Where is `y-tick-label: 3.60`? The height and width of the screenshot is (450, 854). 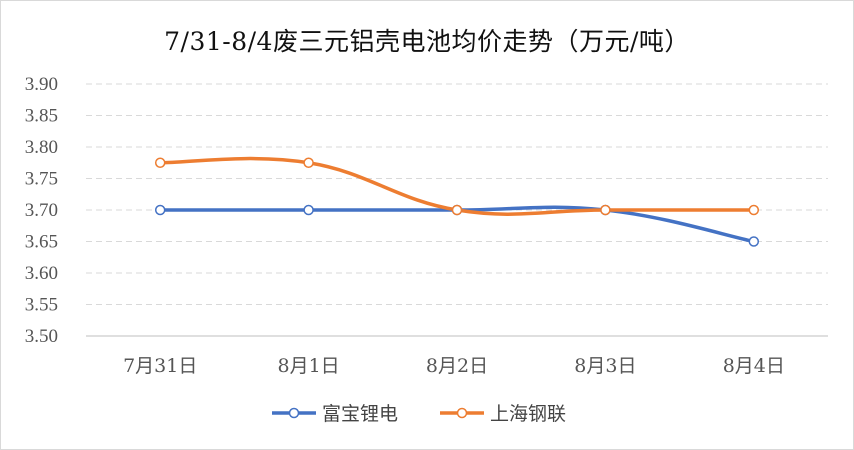 y-tick-label: 3.60 is located at coordinates (41, 273).